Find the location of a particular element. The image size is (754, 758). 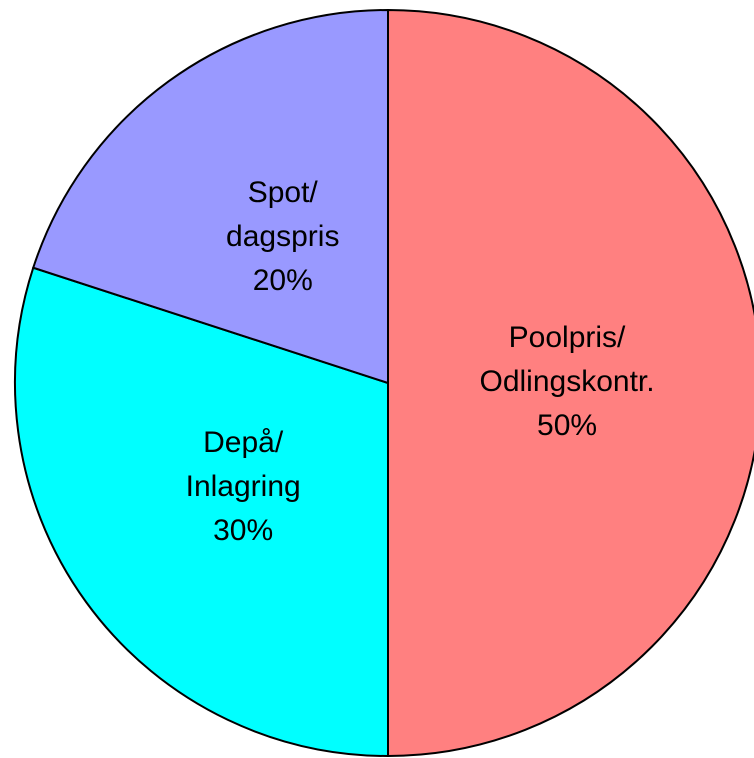

slice-label-line: Spot/ is located at coordinates (283, 192).